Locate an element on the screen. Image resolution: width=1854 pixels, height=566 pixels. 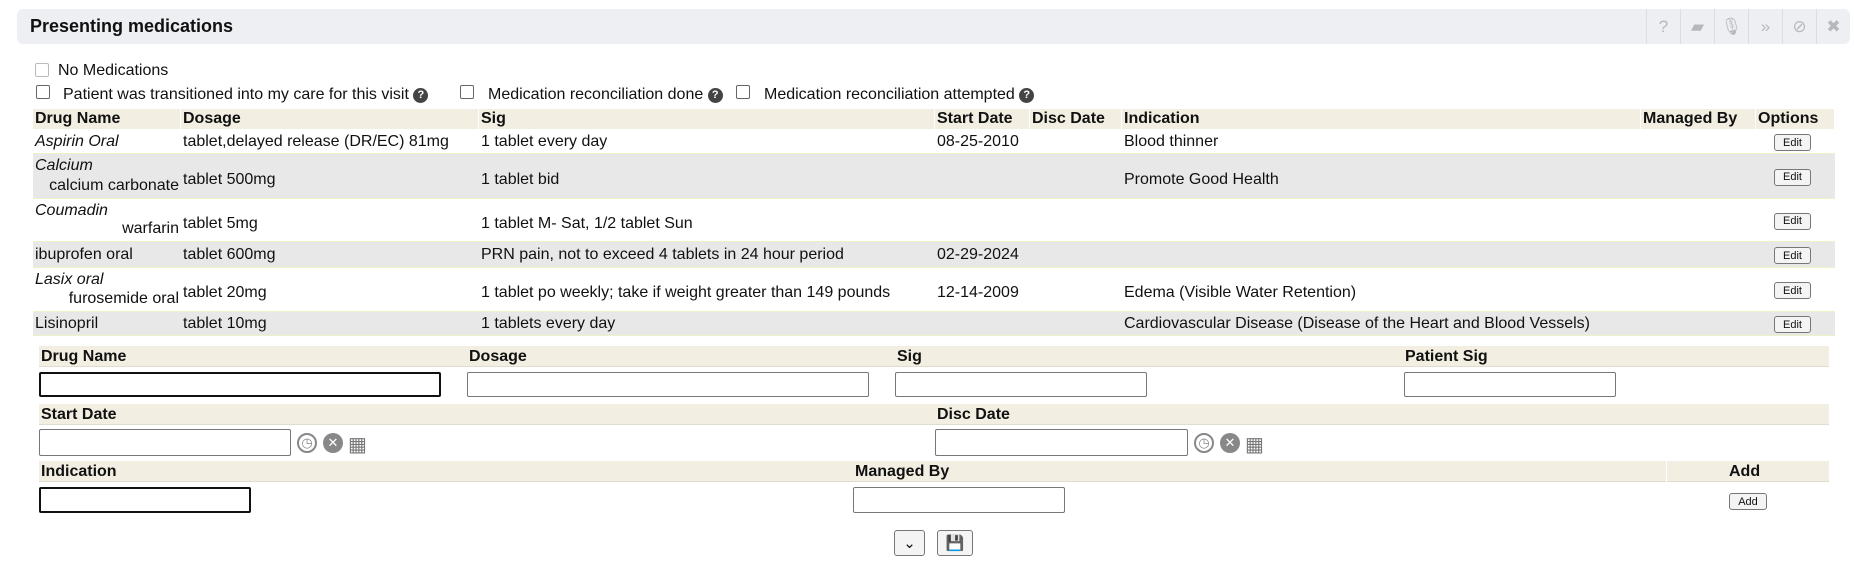
indication-label: Indication is located at coordinates (79, 471).